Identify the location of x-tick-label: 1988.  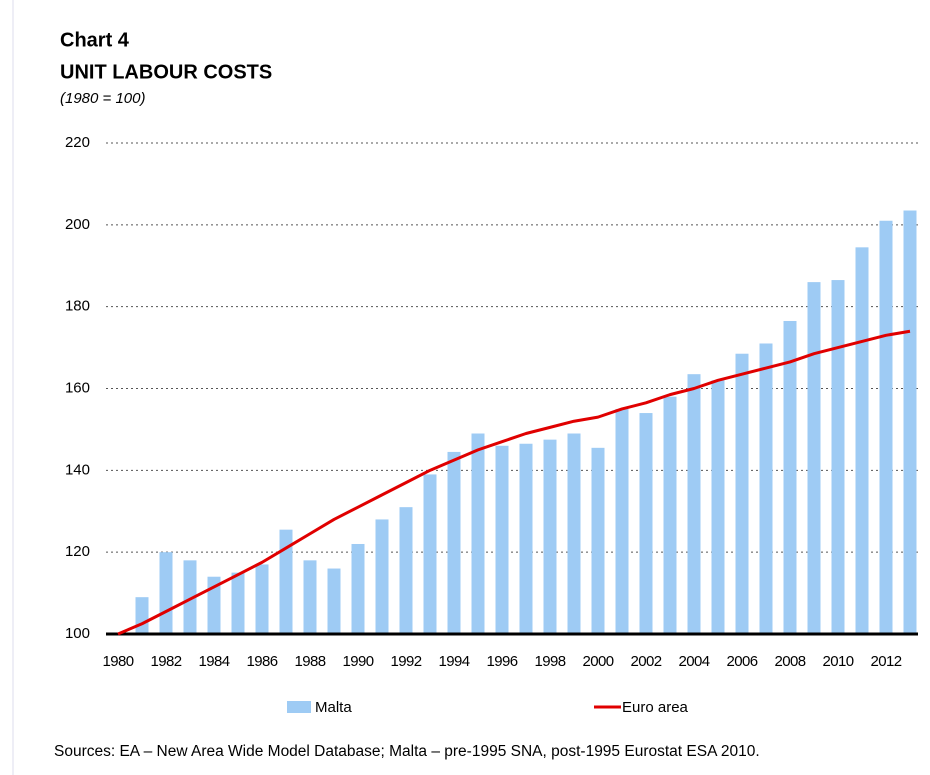
(310, 661).